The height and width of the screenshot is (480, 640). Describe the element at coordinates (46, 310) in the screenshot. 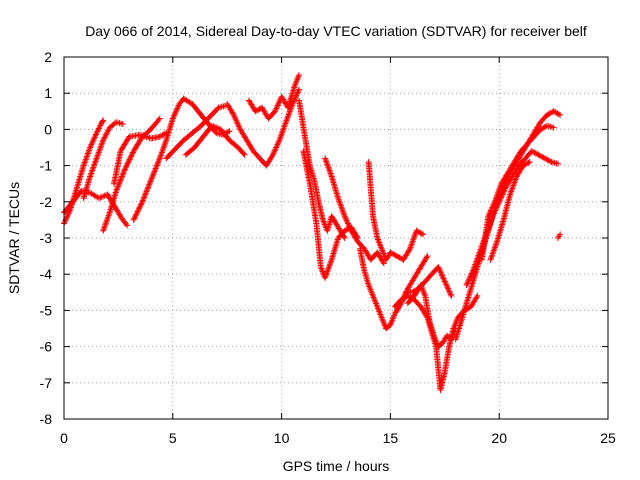

I see `y-tick-label: -5` at that location.